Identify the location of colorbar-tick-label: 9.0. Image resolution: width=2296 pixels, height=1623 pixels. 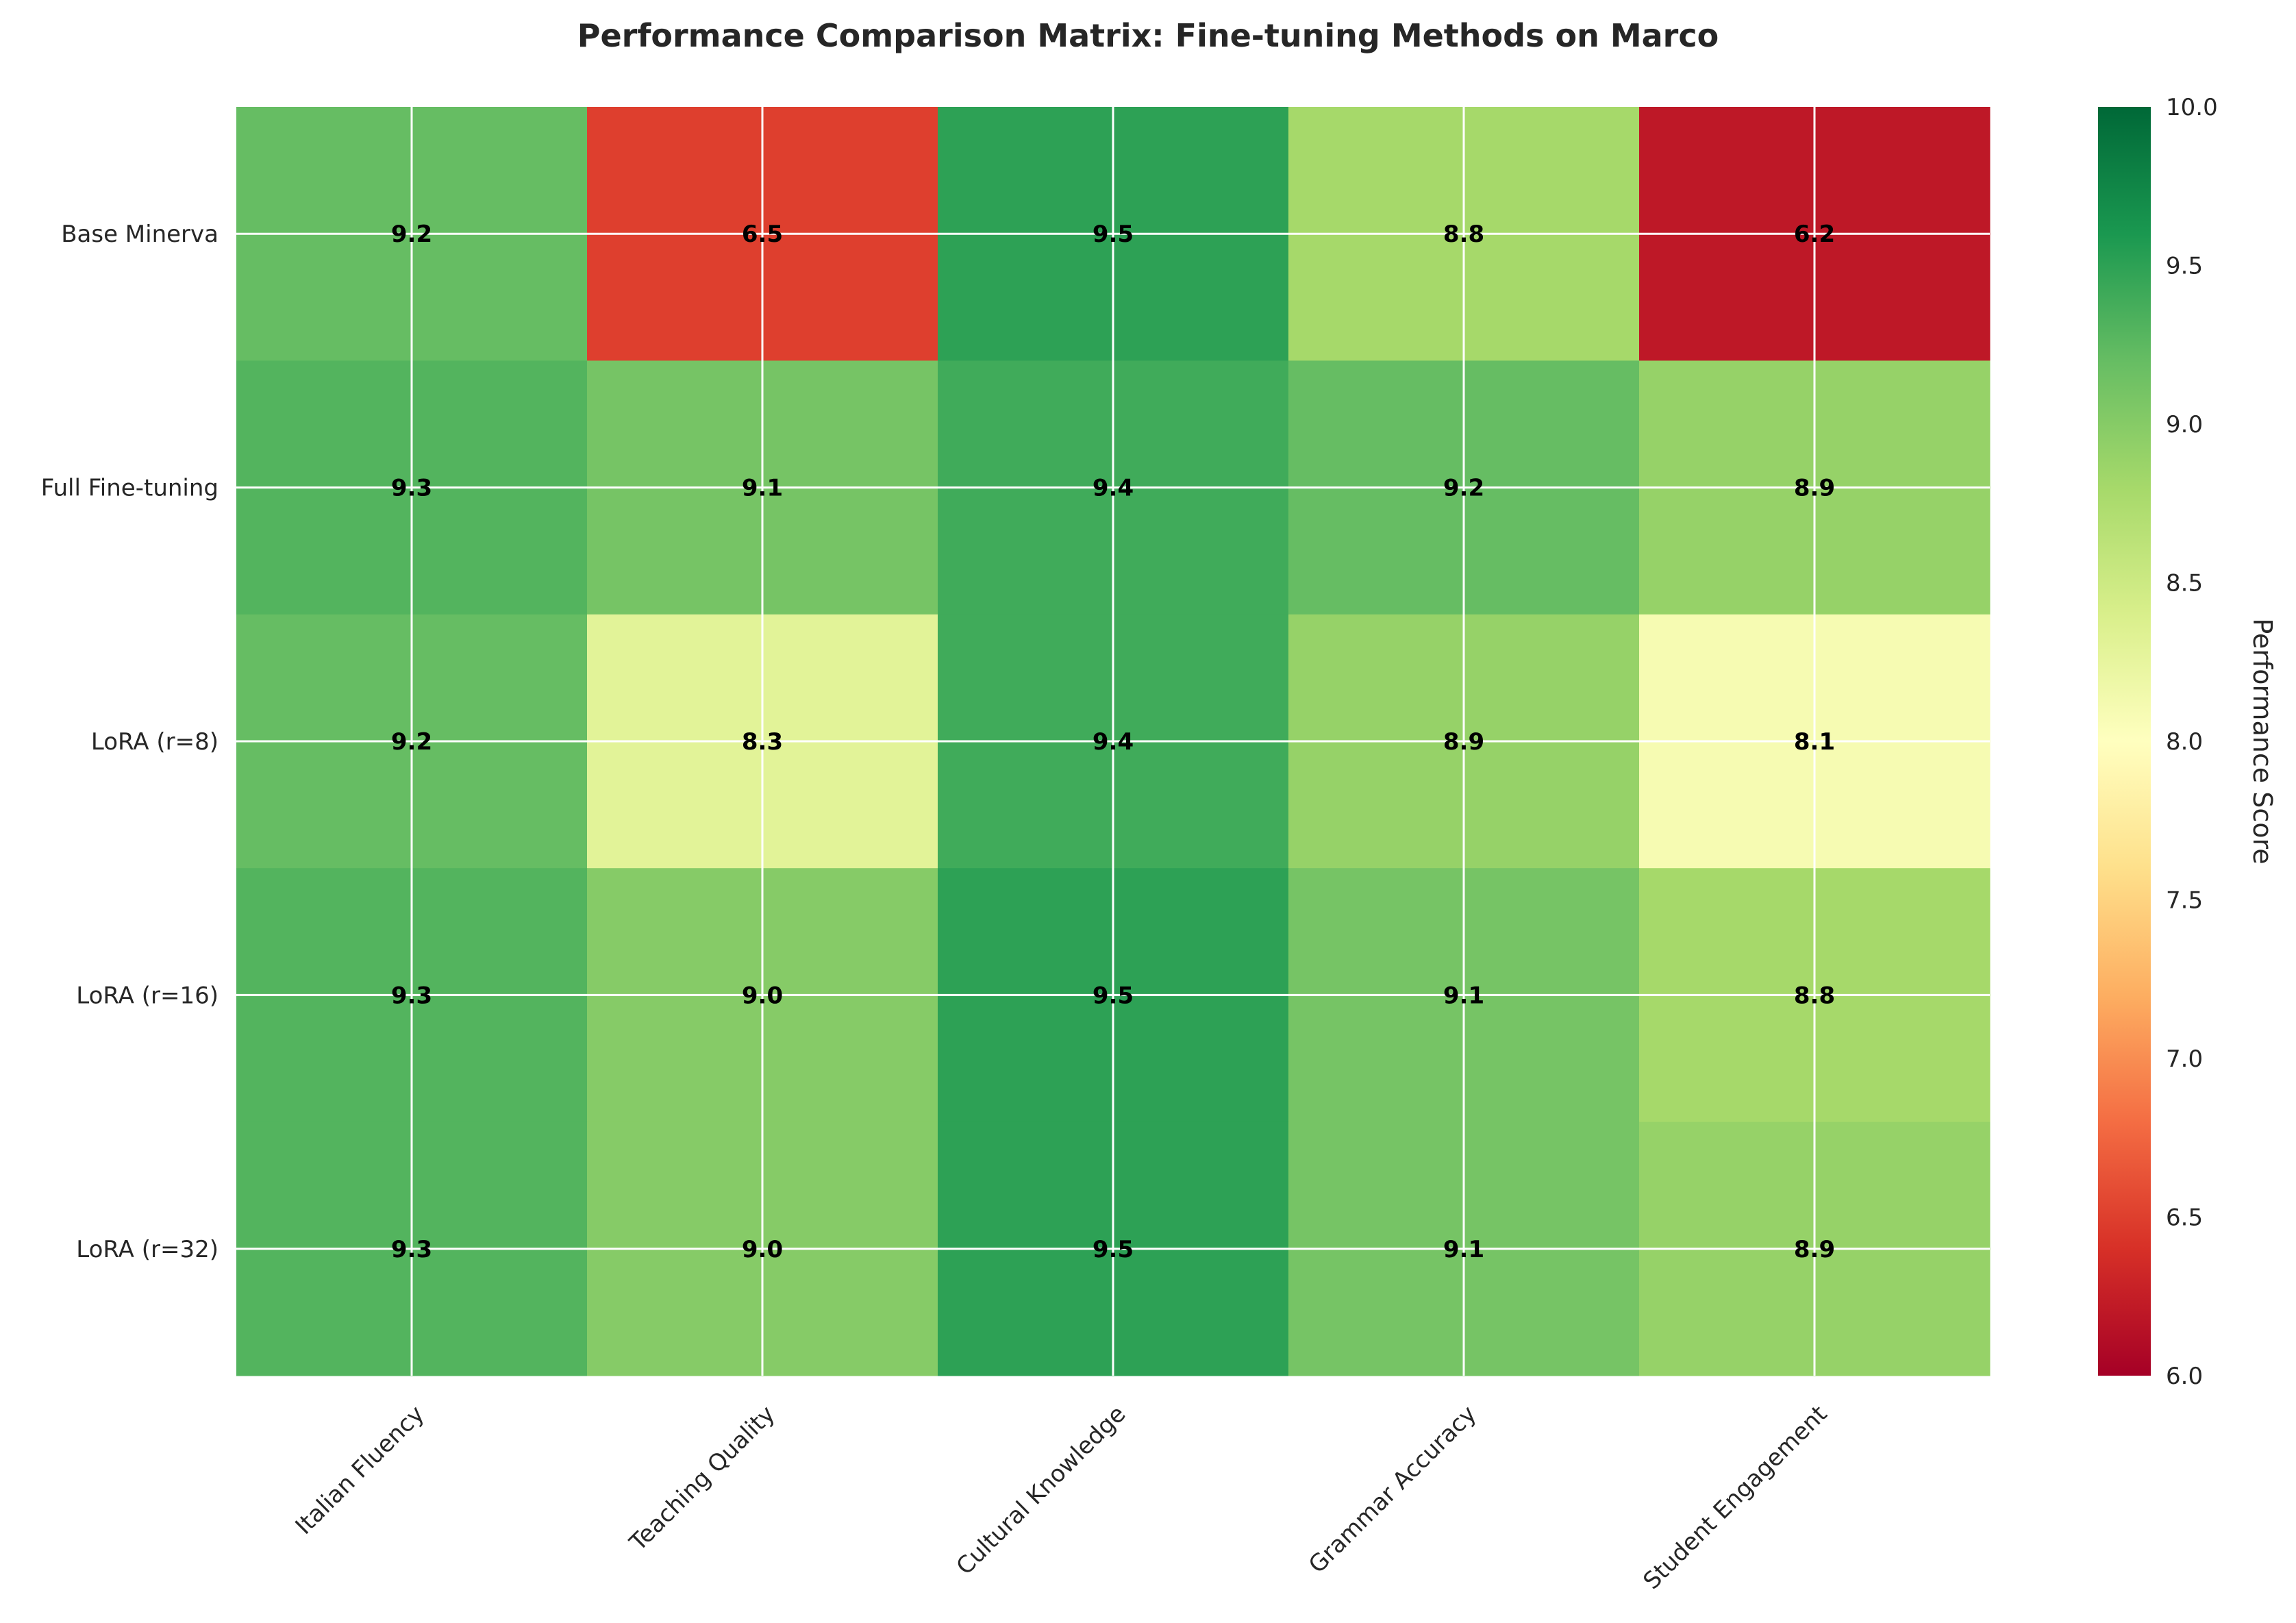
(2184, 424).